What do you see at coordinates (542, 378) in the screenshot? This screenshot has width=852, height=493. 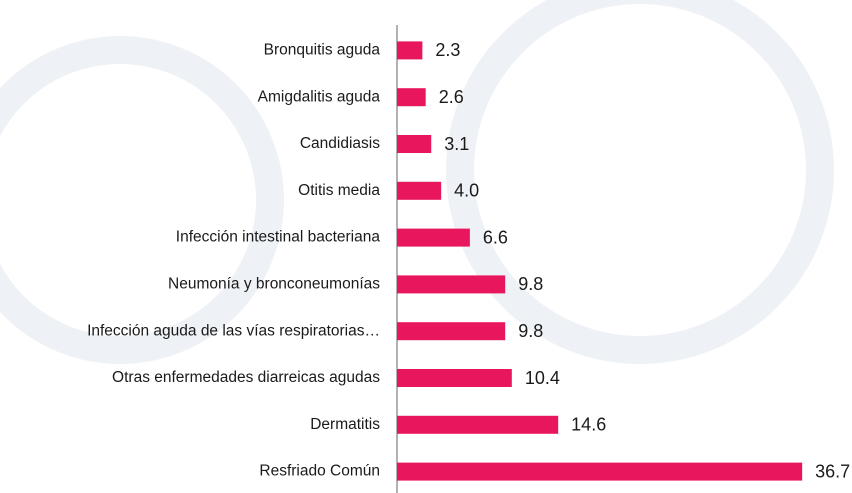 I see `value-label: 10.4` at bounding box center [542, 378].